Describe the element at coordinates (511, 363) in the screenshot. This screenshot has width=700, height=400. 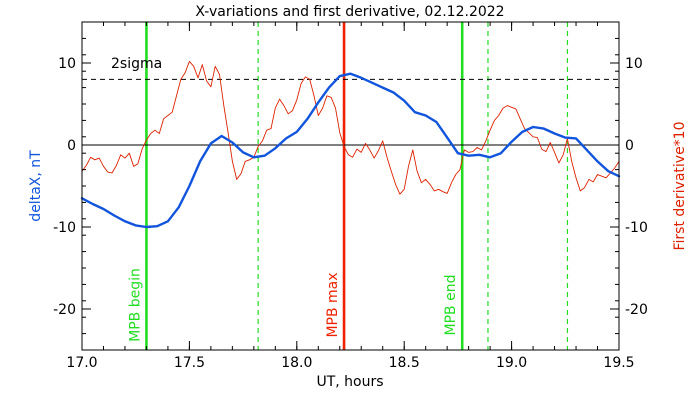
I see `x-tick-label: 19.0` at that location.